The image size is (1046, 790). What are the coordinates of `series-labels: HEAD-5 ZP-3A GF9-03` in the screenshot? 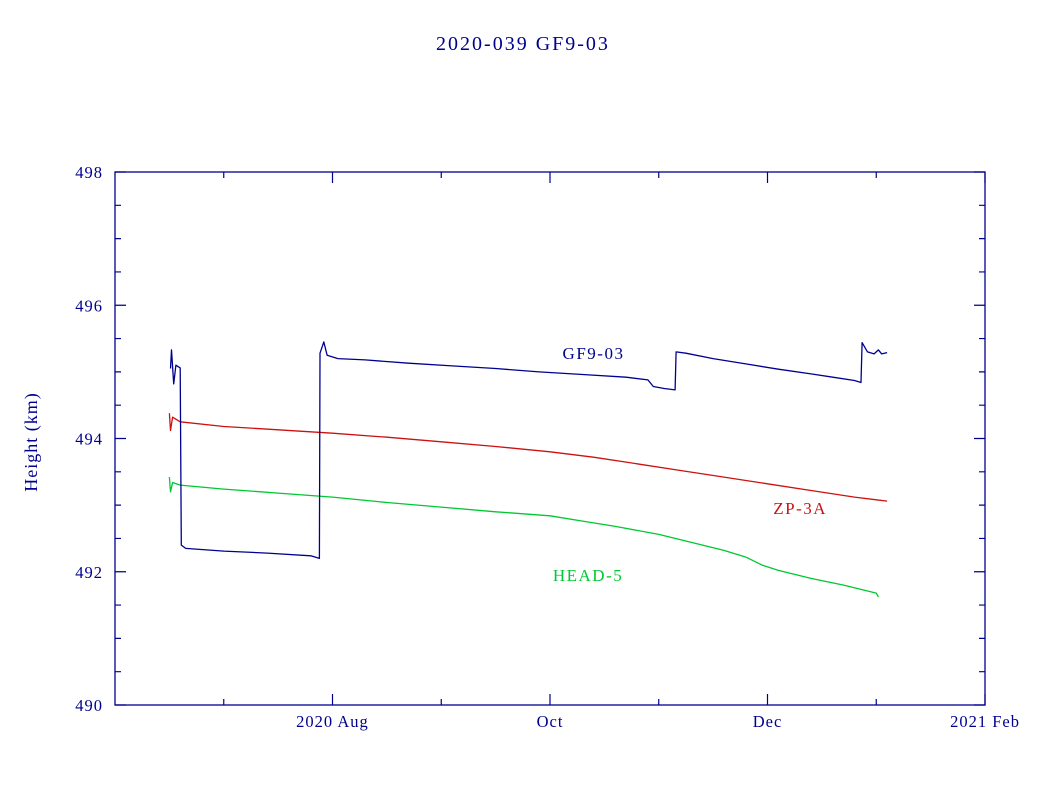 It's located at (690, 464).